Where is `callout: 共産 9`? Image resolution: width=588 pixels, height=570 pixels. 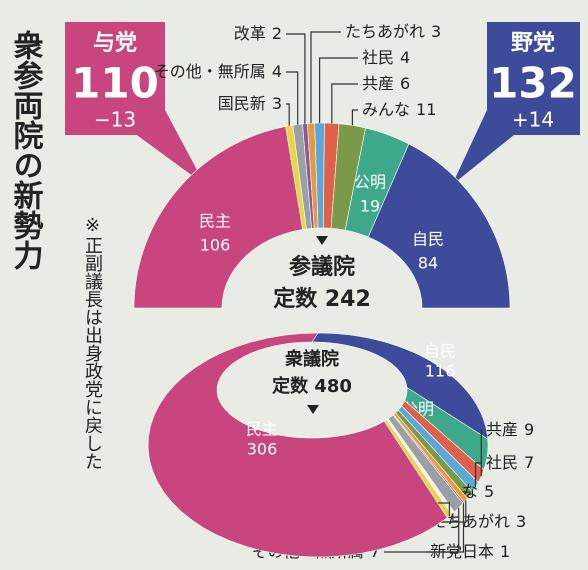 callout: 共産 9 is located at coordinates (510, 429).